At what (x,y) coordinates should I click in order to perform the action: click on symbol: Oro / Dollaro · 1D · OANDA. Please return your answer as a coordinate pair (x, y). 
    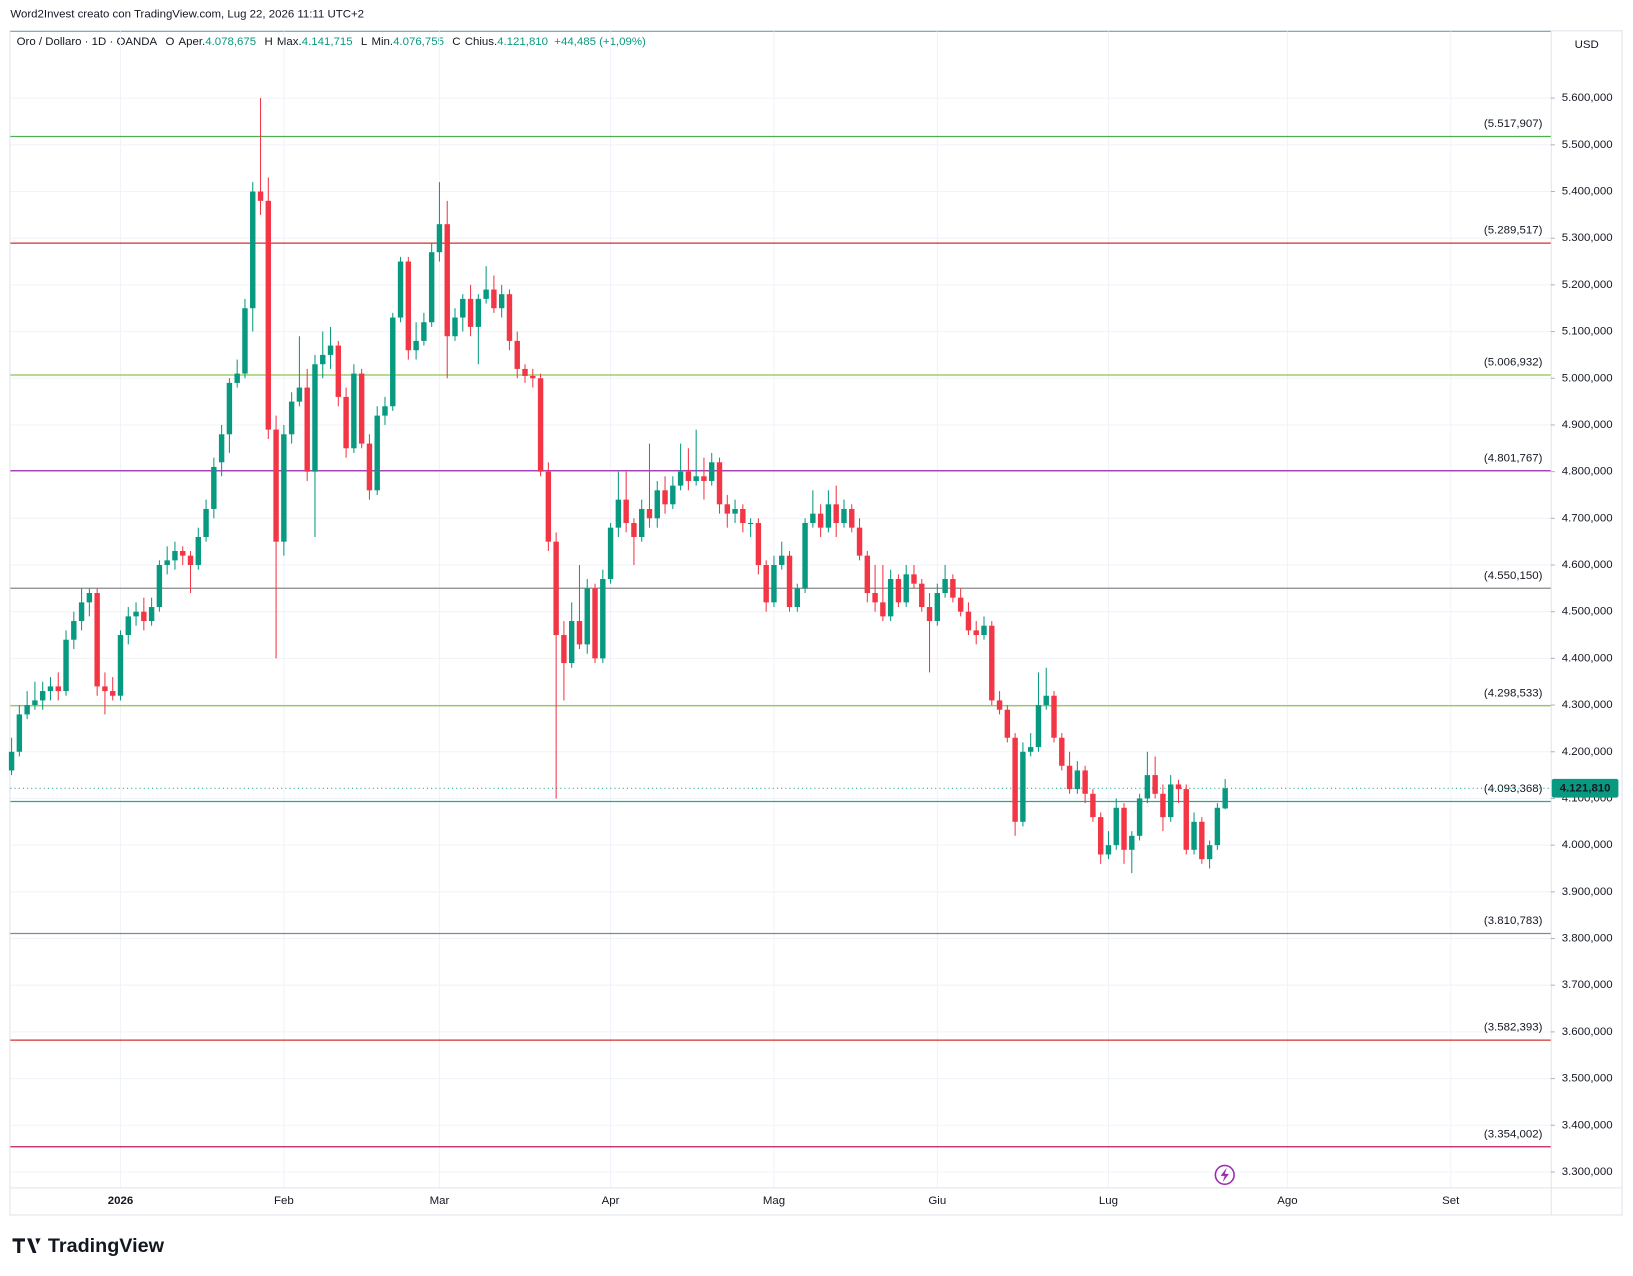
    Looking at the image, I should click on (87, 42).